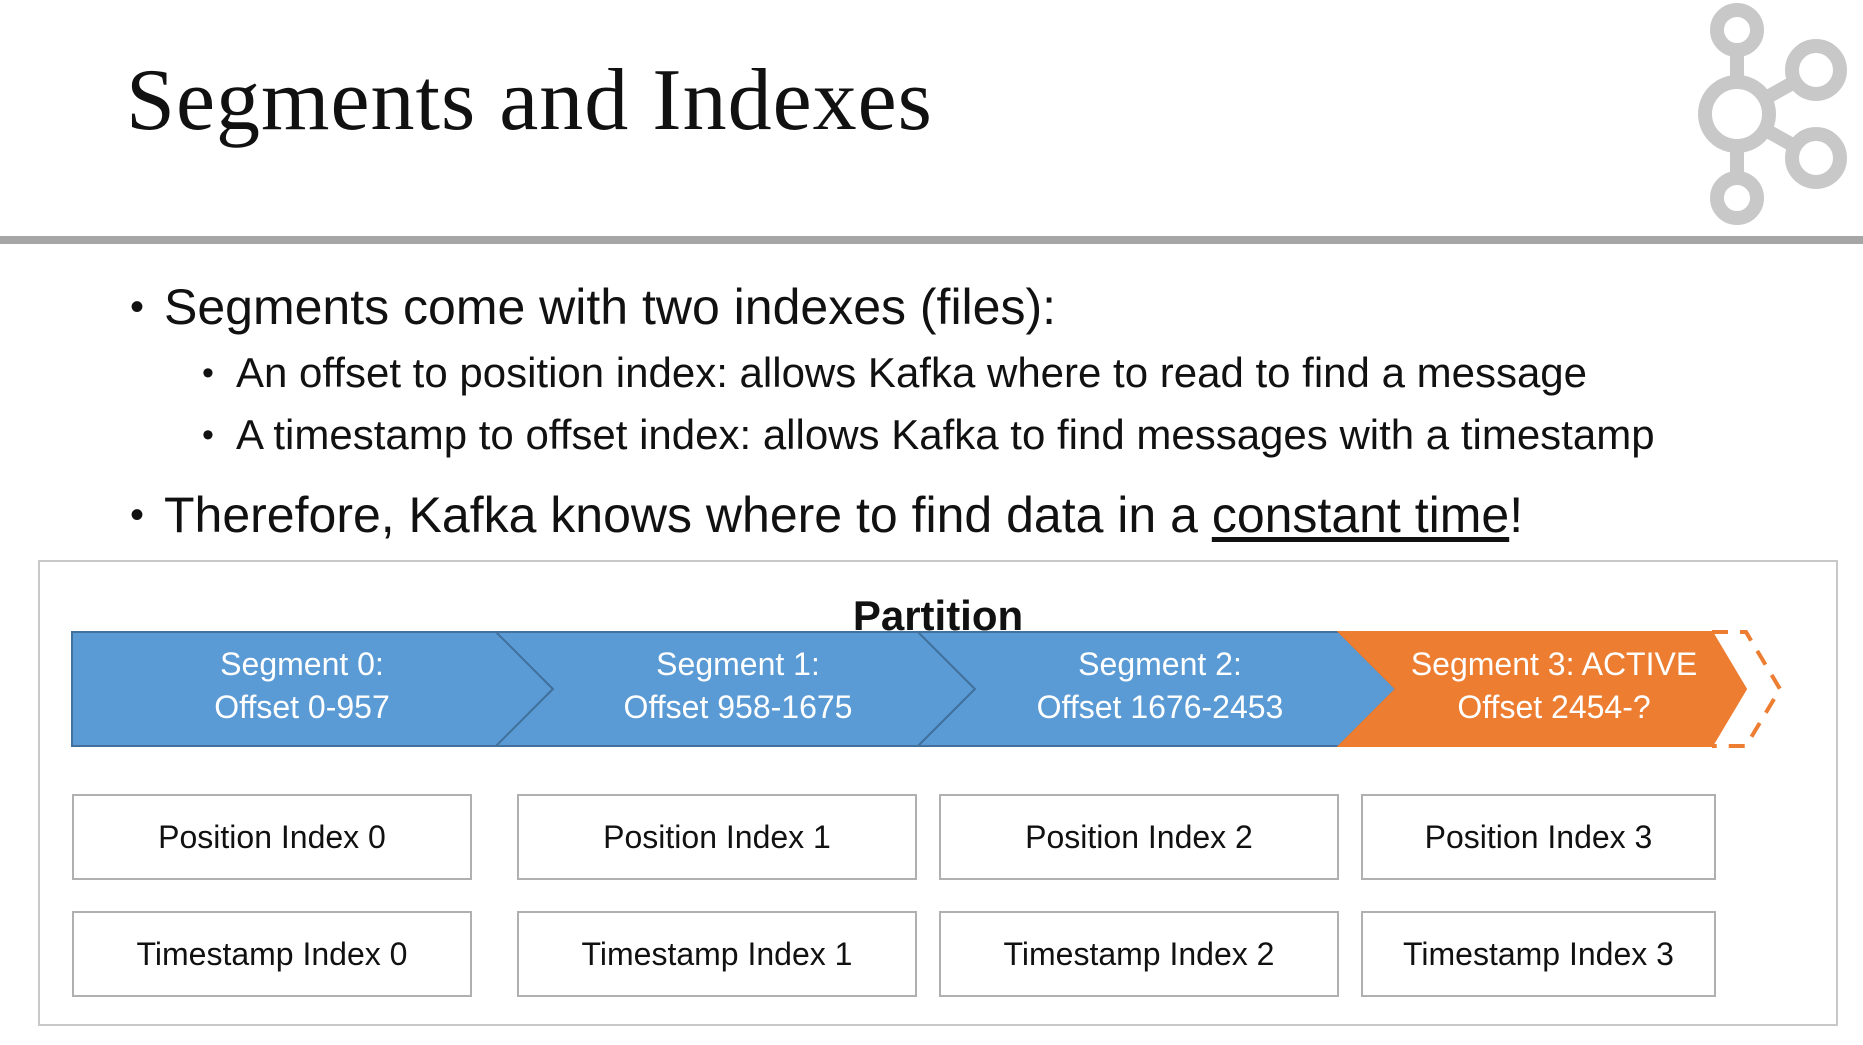 Image resolution: width=1863 pixels, height=1045 pixels. Describe the element at coordinates (1772, 114) in the screenshot. I see `kafka-logo-icon` at that location.